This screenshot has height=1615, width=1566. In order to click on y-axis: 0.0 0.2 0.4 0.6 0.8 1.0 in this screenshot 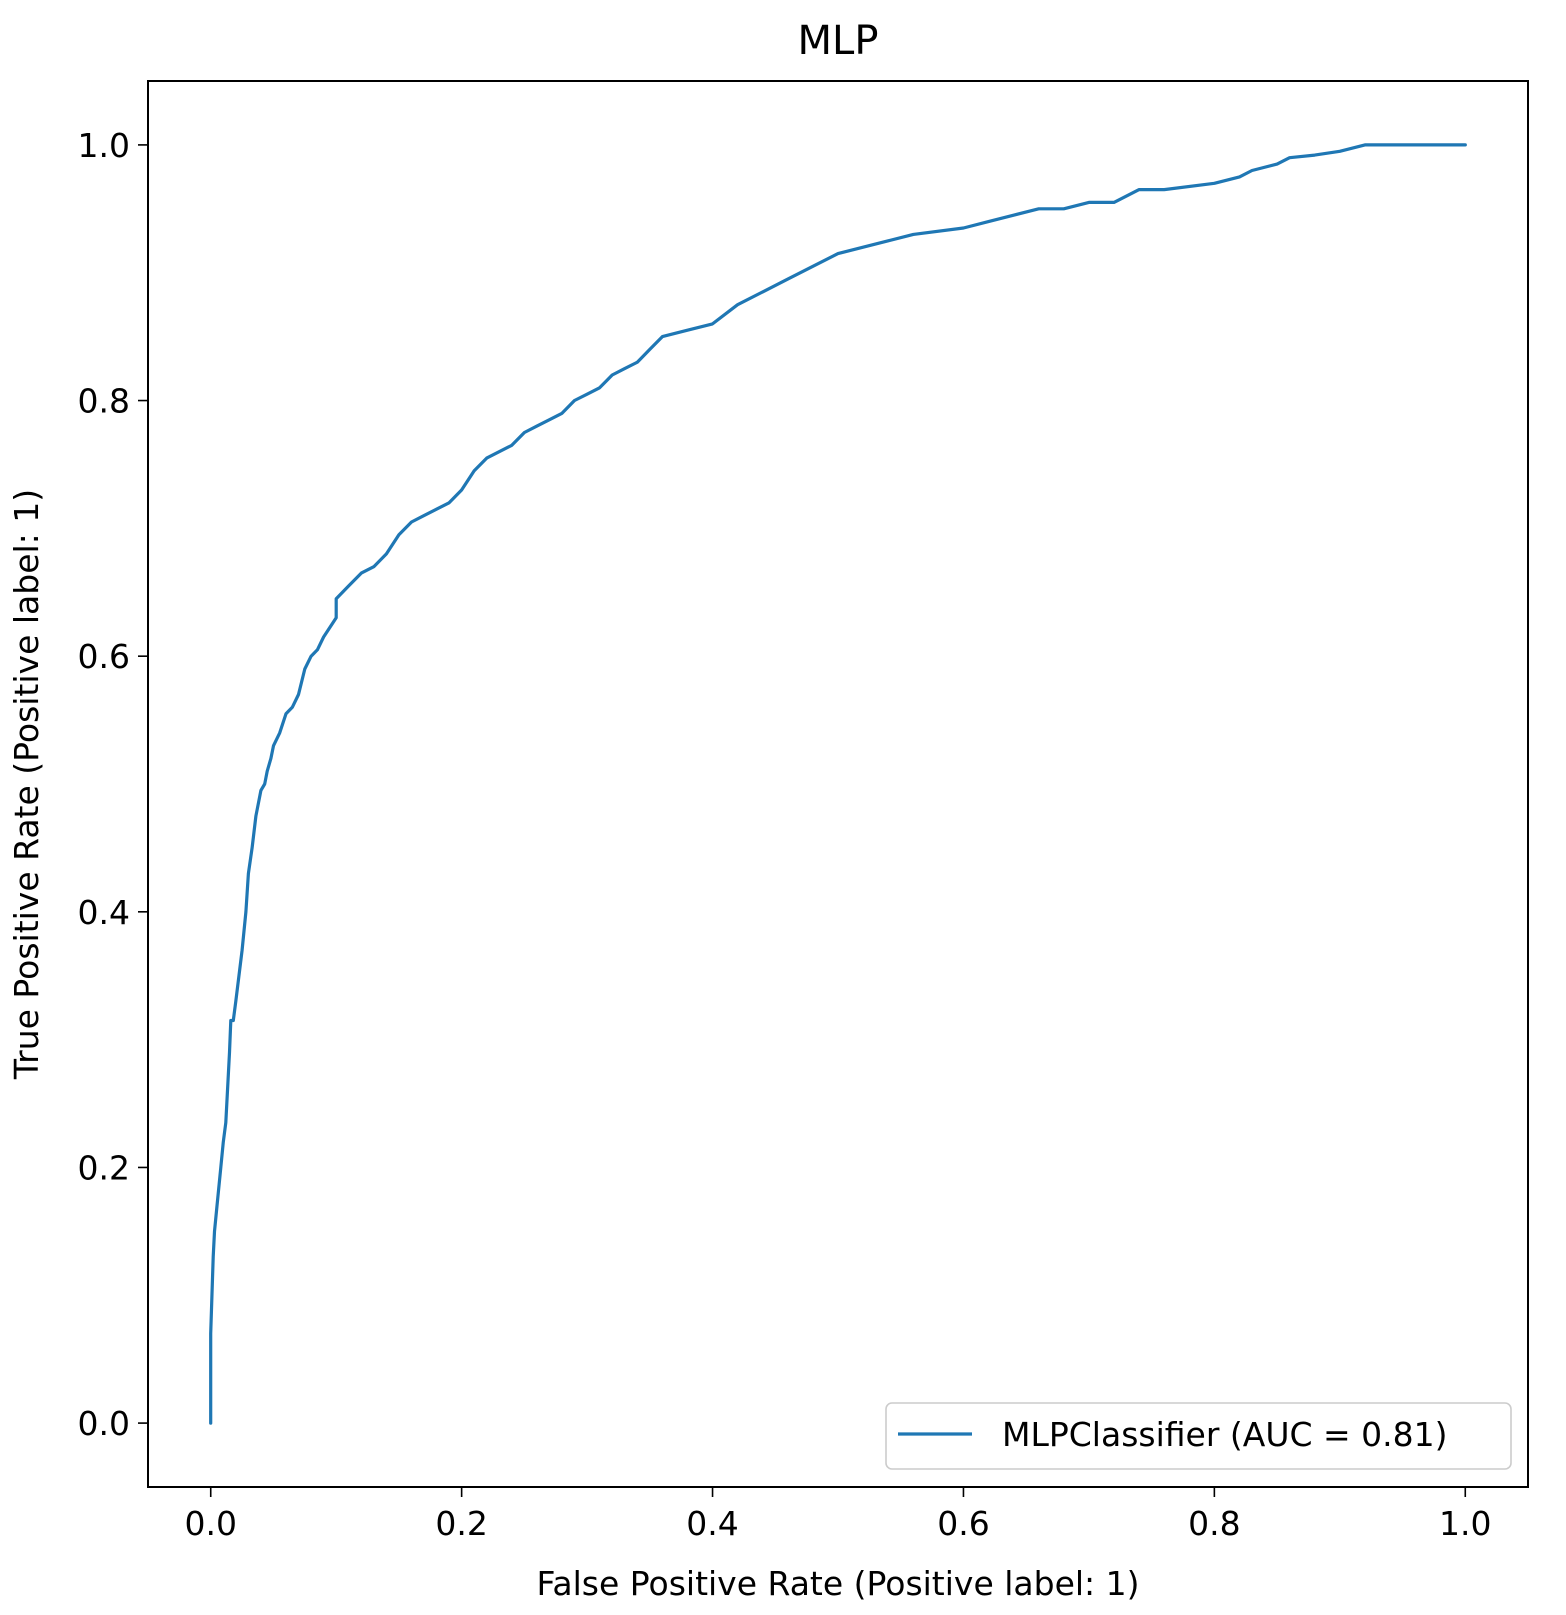, I will do `click(113, 784)`.